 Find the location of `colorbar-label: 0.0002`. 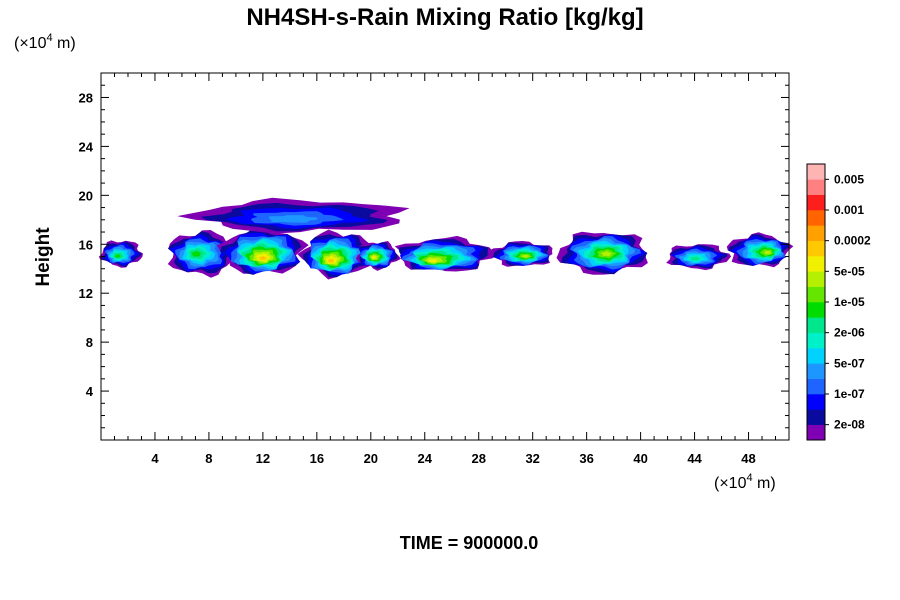

colorbar-label: 0.0002 is located at coordinates (852, 241).